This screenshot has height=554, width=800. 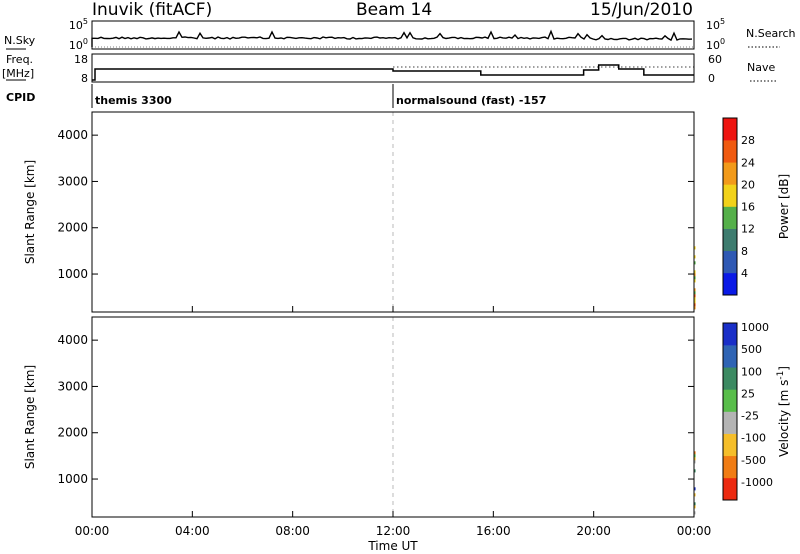 What do you see at coordinates (694, 531) in the screenshot?
I see `xtick-label-6: 00:00` at bounding box center [694, 531].